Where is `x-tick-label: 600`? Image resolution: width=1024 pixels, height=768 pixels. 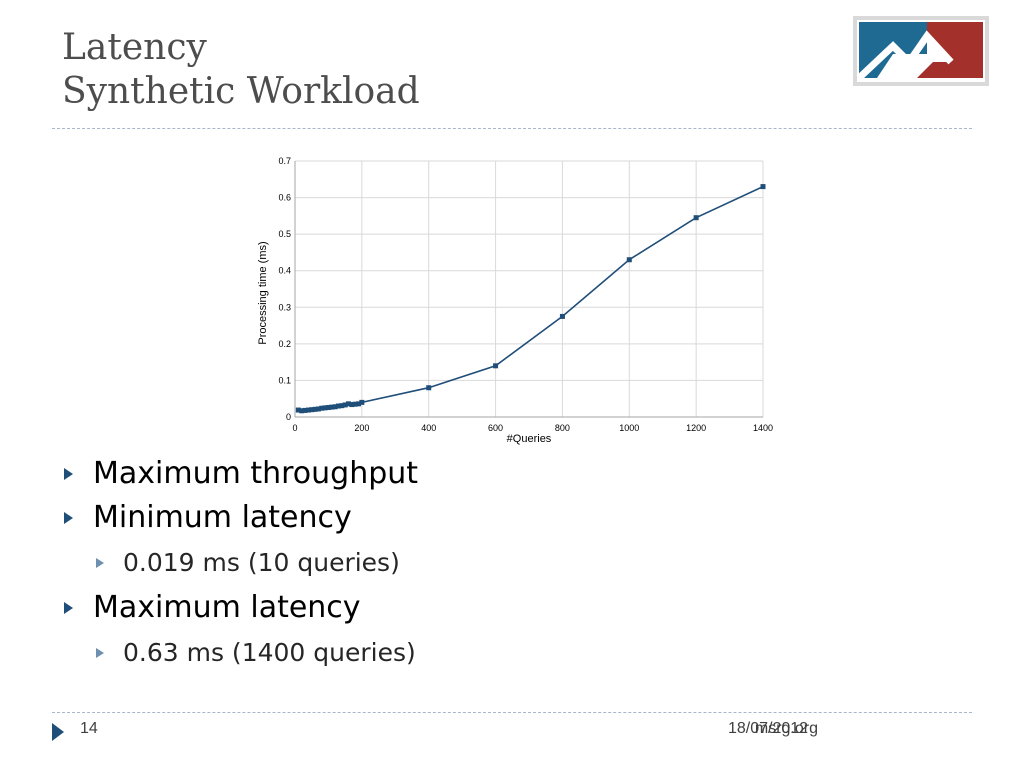
x-tick-label: 600 is located at coordinates (495, 428).